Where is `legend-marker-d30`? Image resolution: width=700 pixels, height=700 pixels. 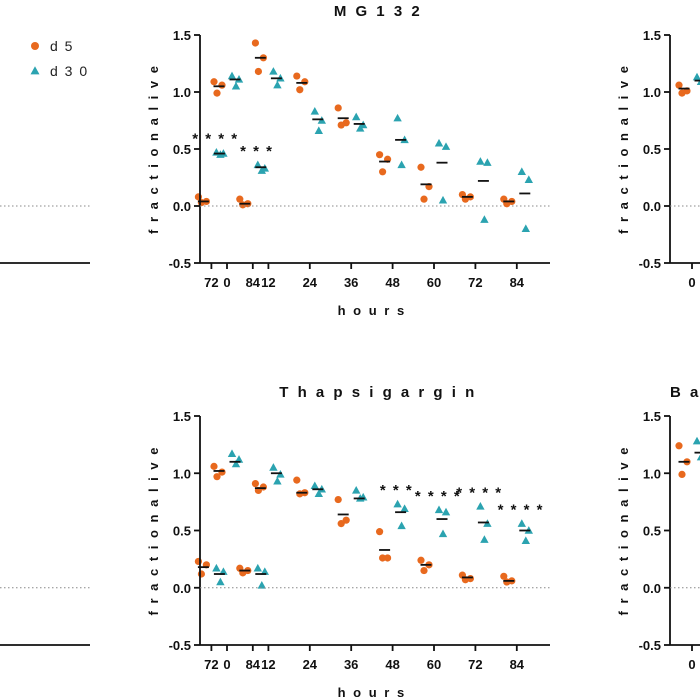 legend-marker-d30 is located at coordinates (35, 70).